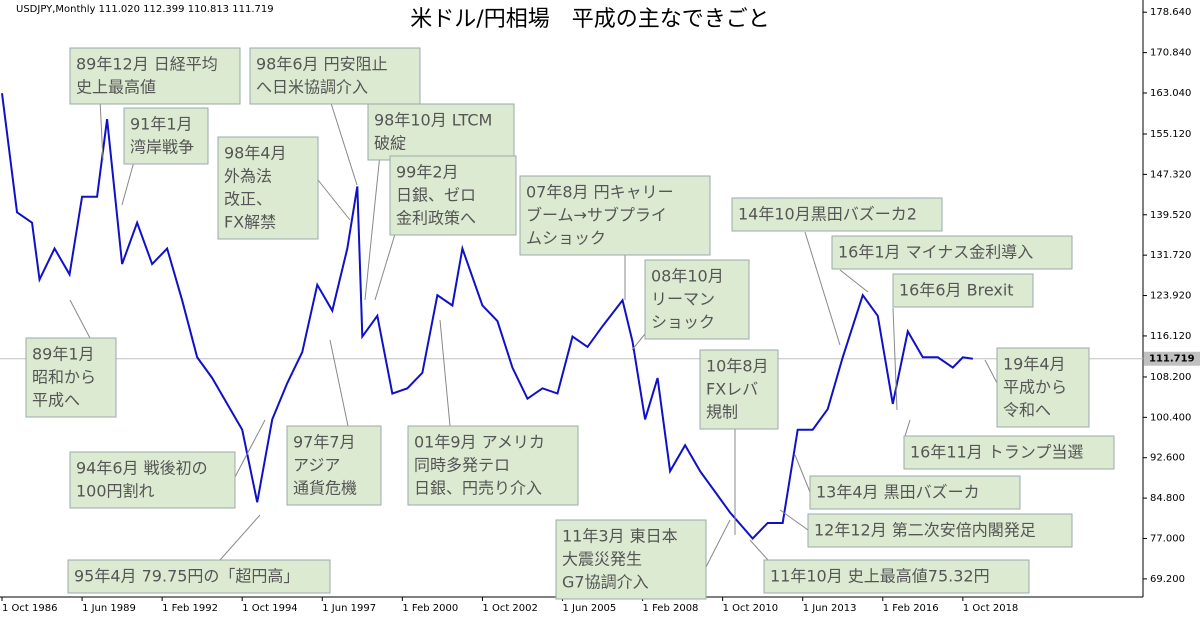 This screenshot has width=1200, height=618. What do you see at coordinates (830, 608) in the screenshot?
I see `x-tick-label: 1 Jun 2013` at bounding box center [830, 608].